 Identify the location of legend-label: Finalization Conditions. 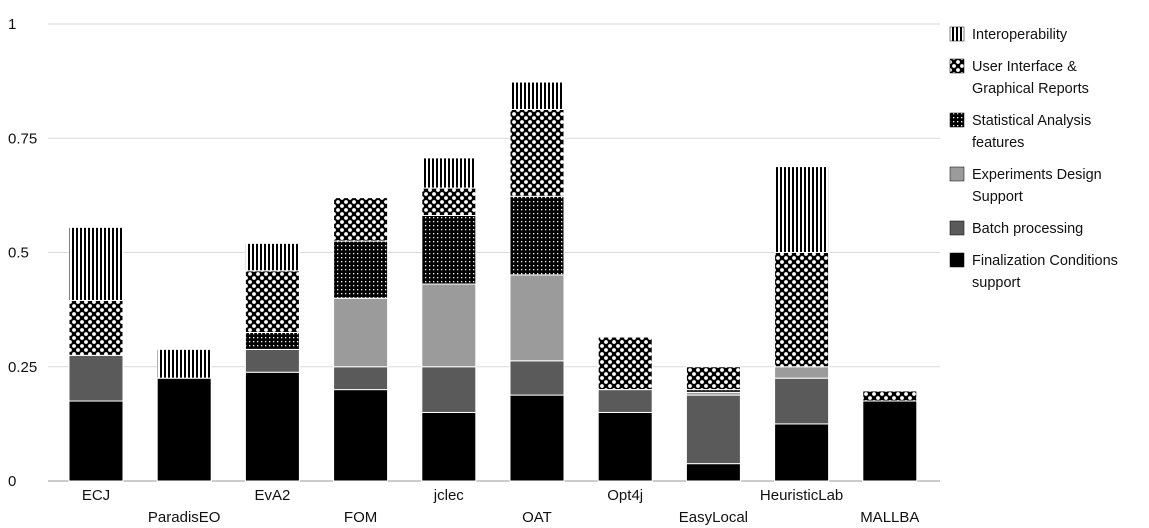
(1045, 261).